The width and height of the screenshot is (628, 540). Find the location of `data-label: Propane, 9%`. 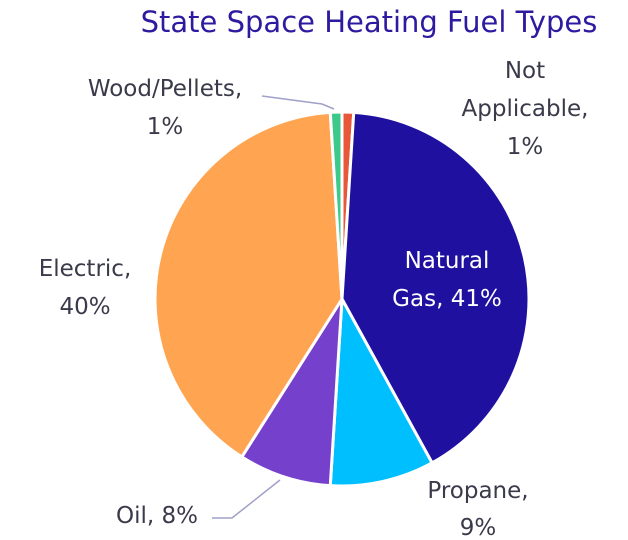

data-label: Propane, 9% is located at coordinates (477, 509).